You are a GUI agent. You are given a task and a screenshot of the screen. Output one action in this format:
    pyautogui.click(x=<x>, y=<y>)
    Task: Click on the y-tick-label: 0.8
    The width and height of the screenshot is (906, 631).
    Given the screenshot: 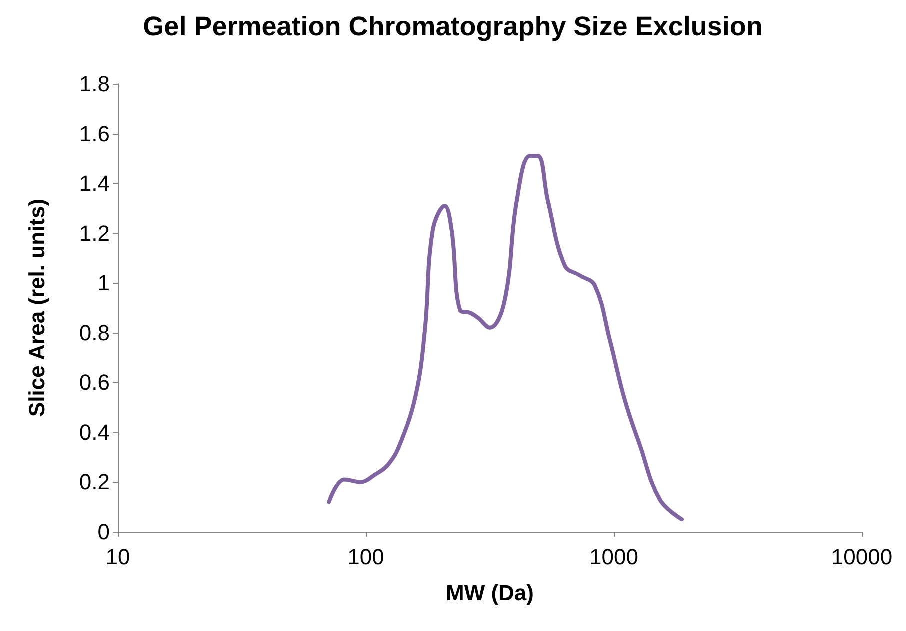 What is the action you would take?
    pyautogui.click(x=94, y=333)
    